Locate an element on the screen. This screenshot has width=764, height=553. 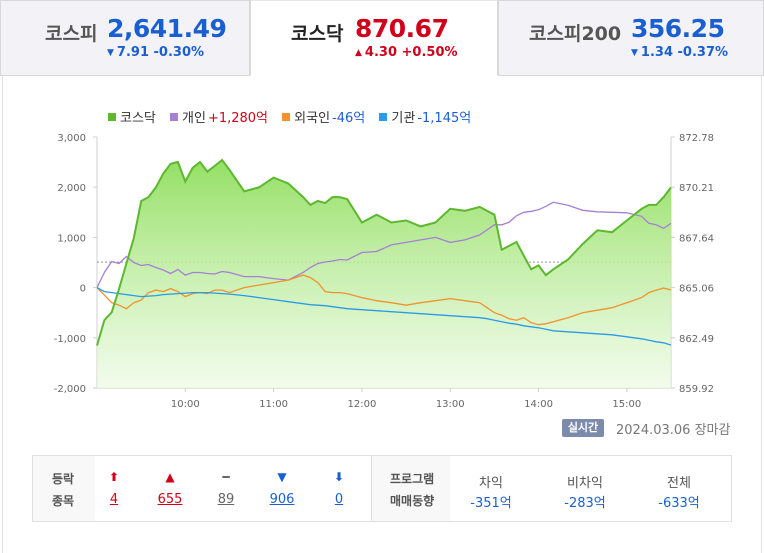
tab-kosdaq: 코스닥 870.67 ▲ 4.30 +0.50% is located at coordinates (374, 38).